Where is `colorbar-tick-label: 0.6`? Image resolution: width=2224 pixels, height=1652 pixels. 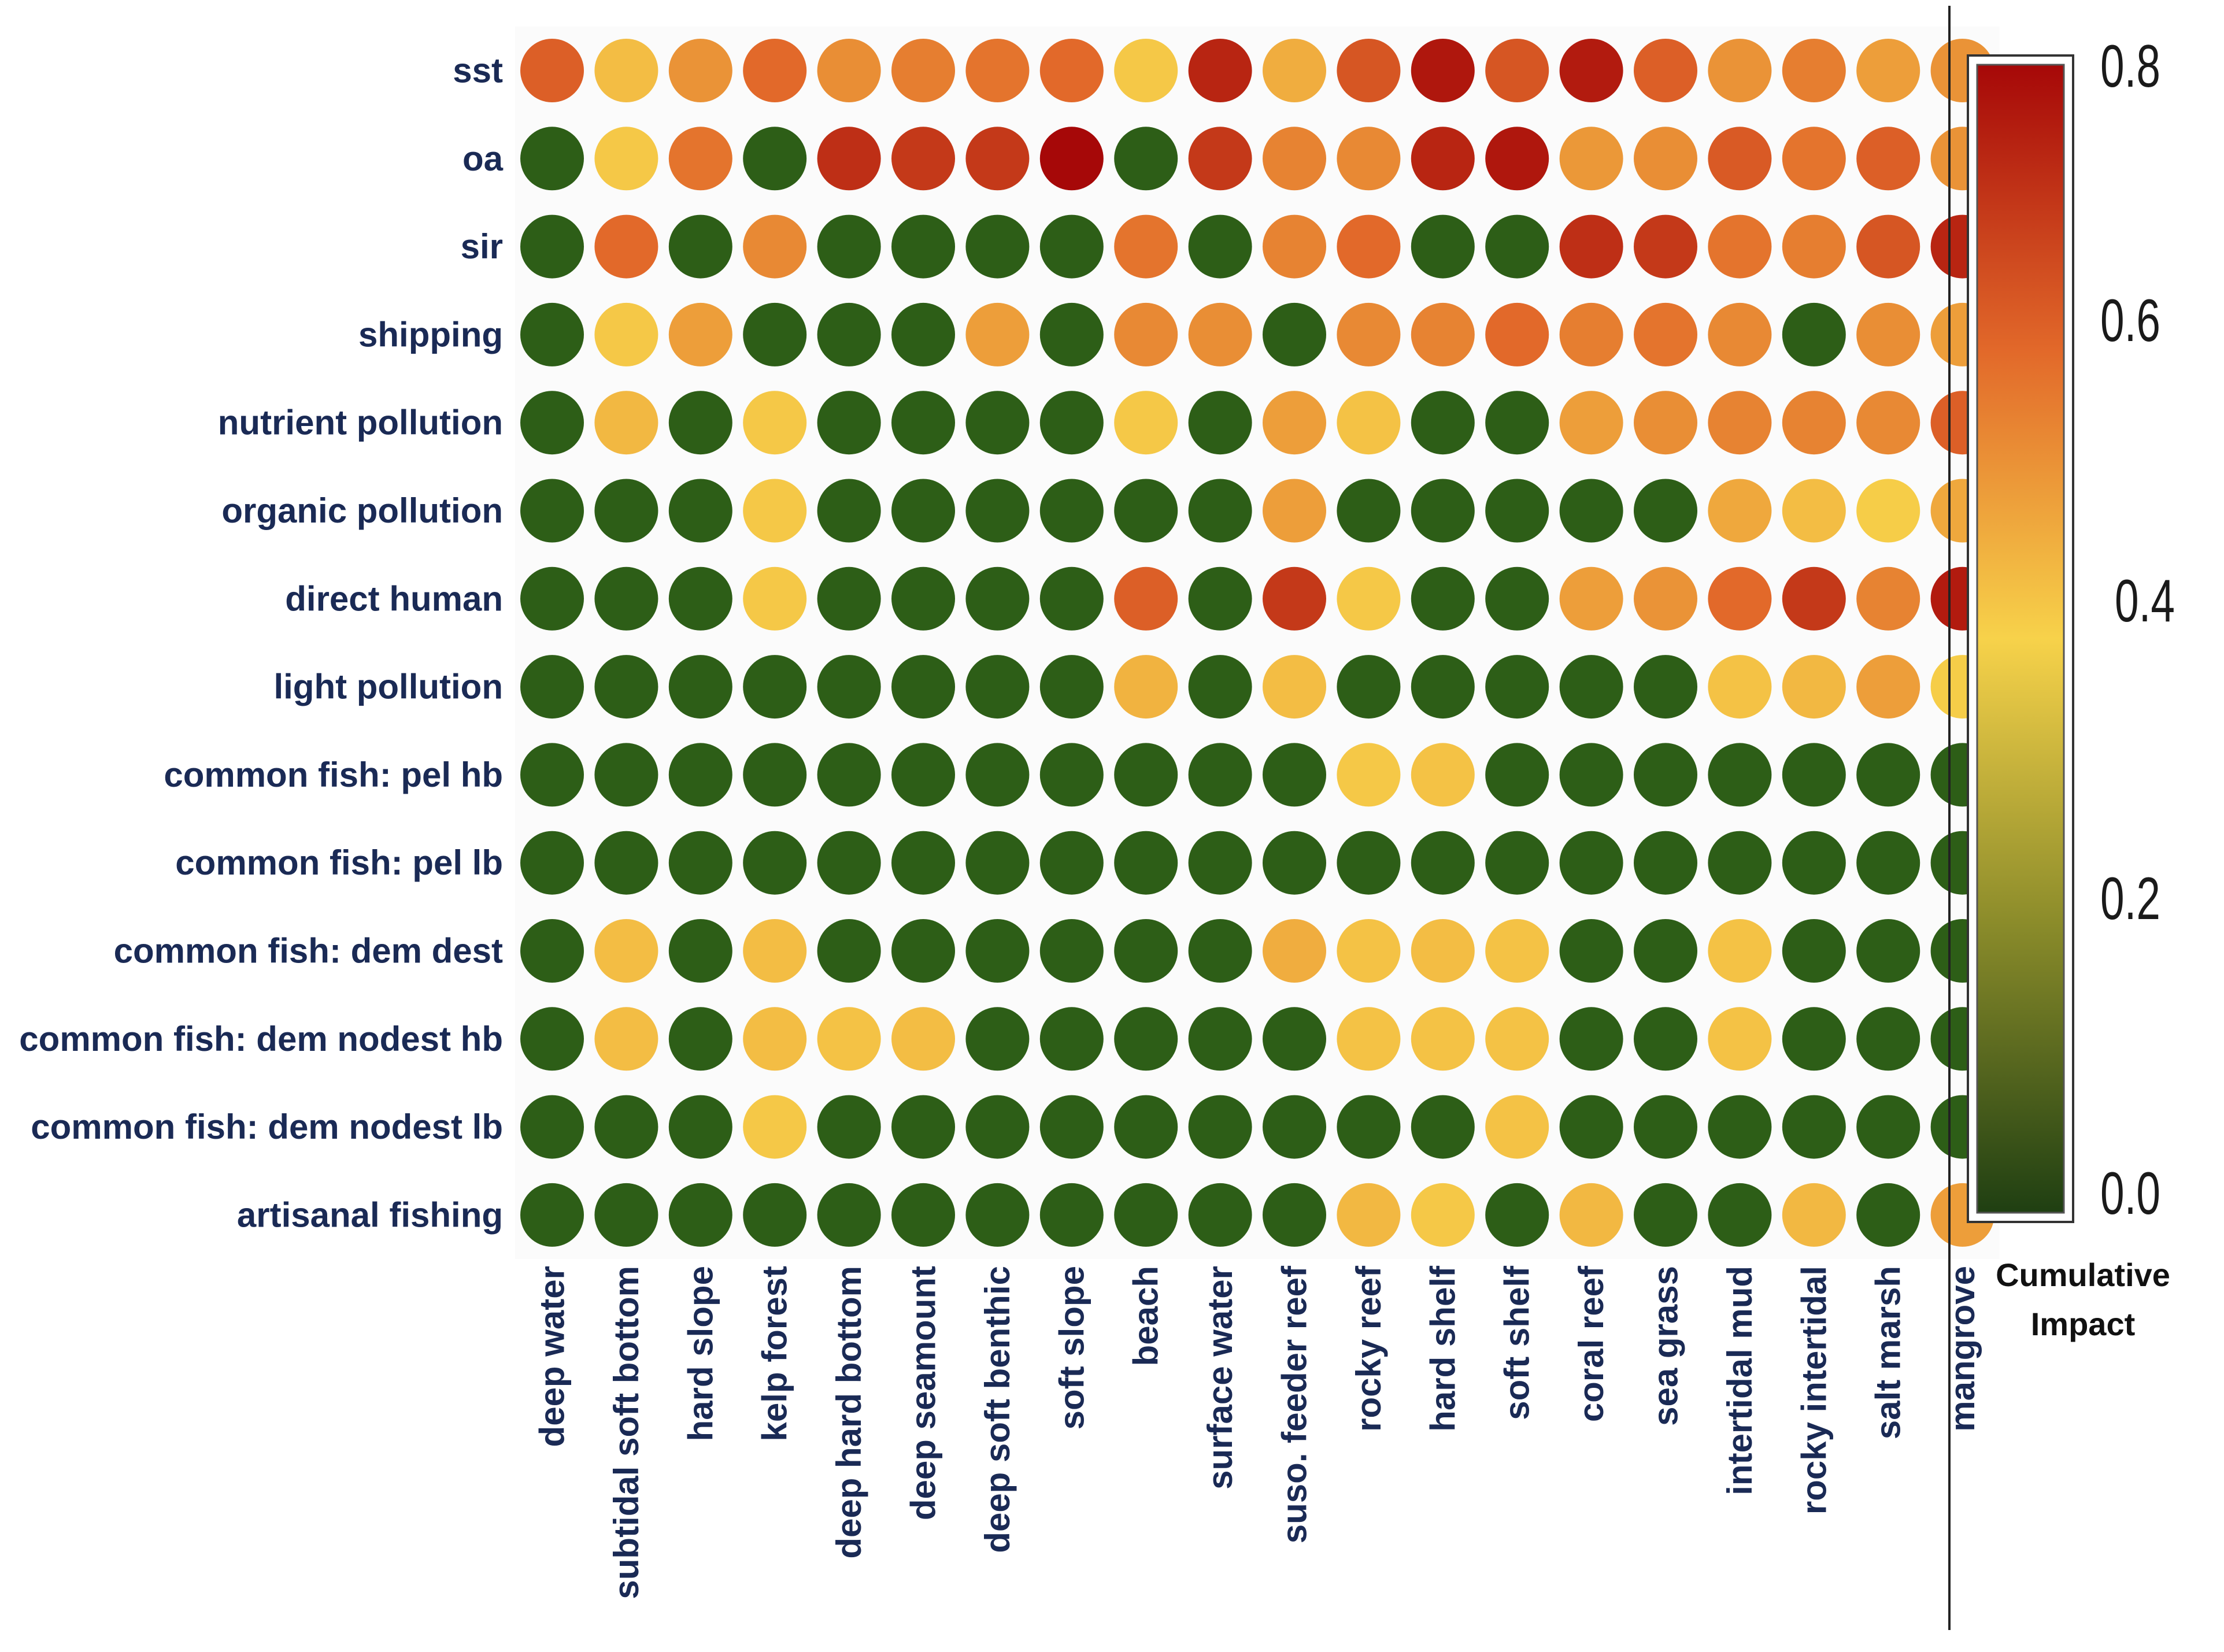 colorbar-tick-label: 0.6 is located at coordinates (2130, 320).